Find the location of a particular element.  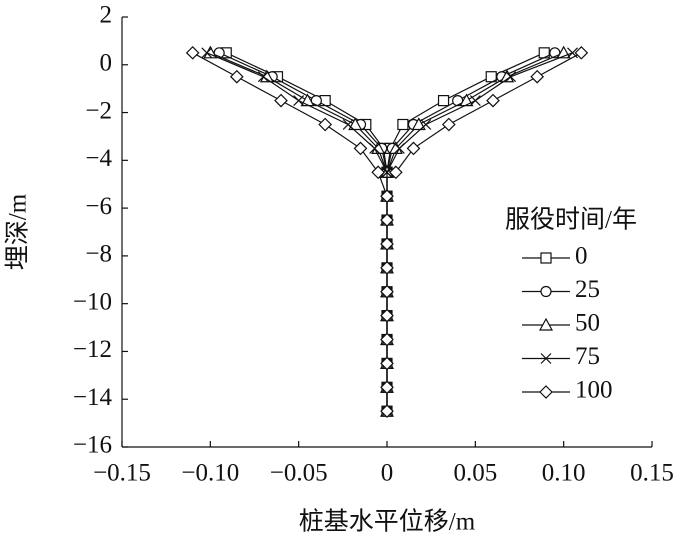

legend-label: 100 is located at coordinates (594, 390).